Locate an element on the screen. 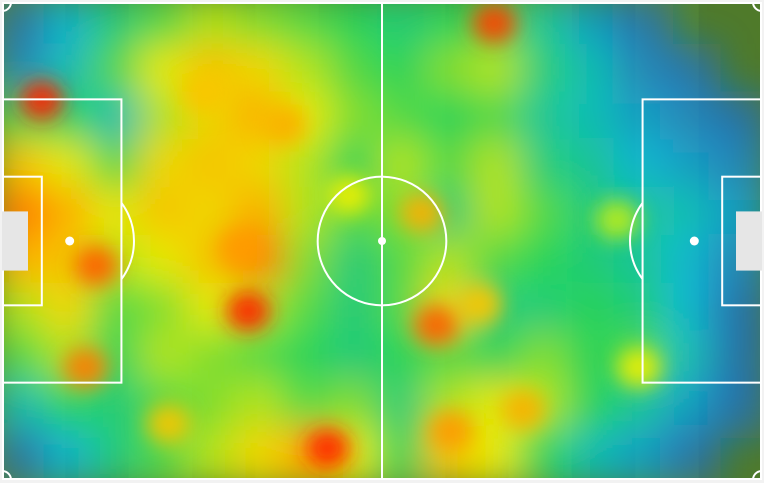 Image resolution: width=764 pixels, height=483 pixels. right-goal-area is located at coordinates (741, 241).